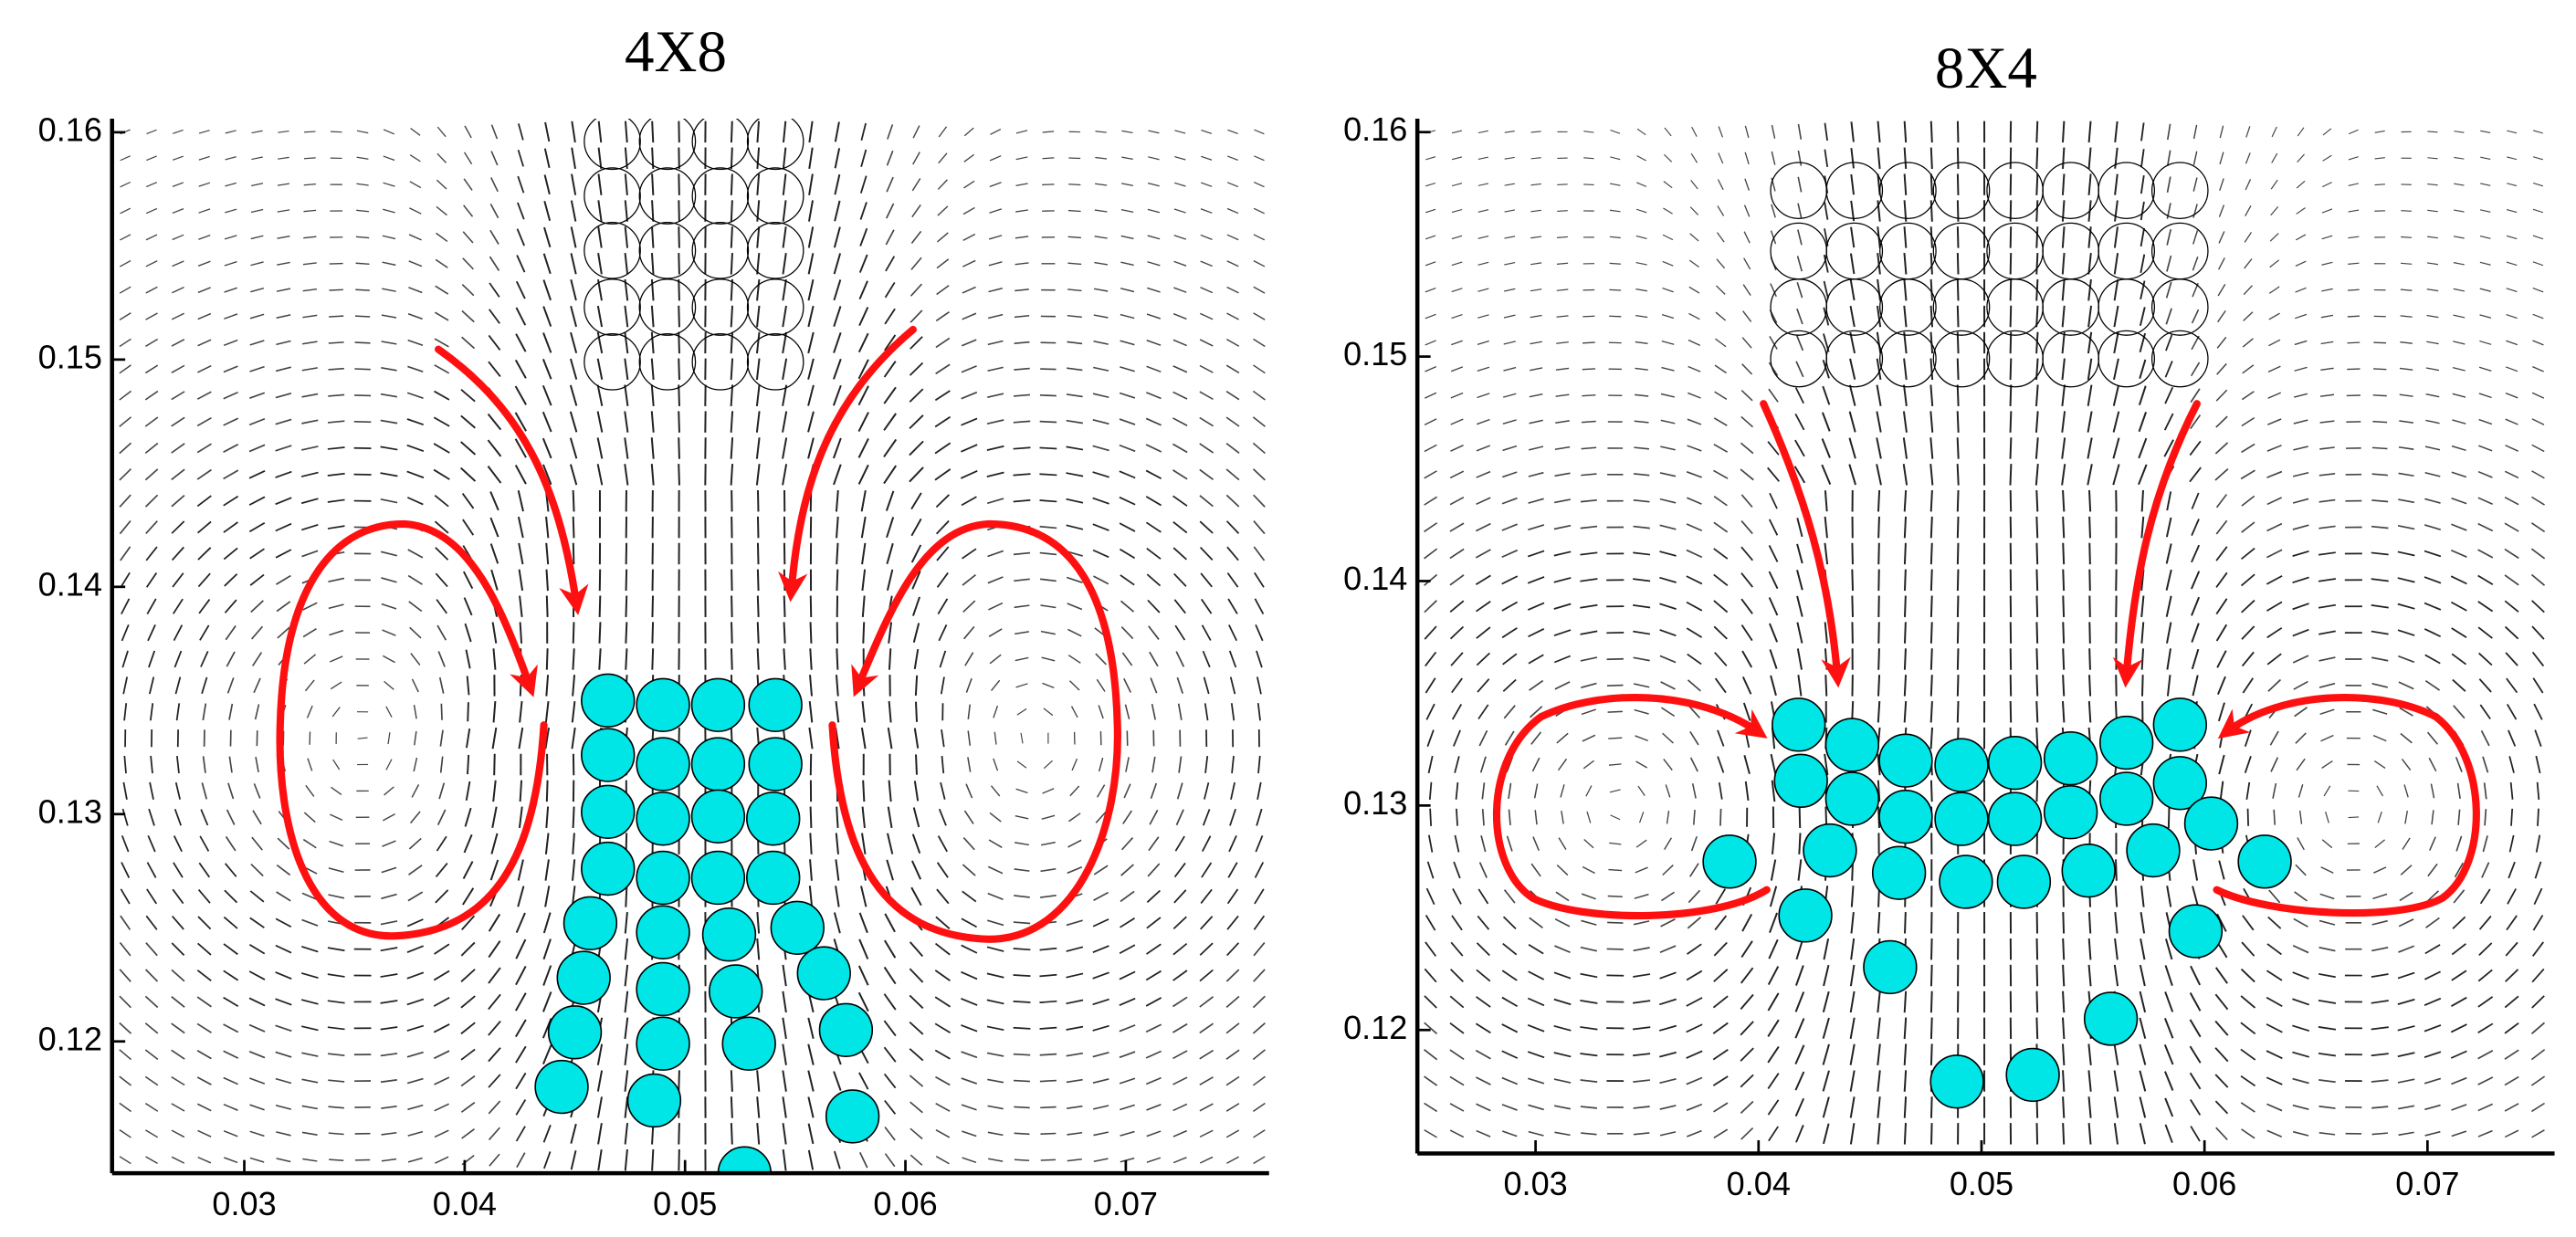 The image size is (2576, 1237). Describe the element at coordinates (2179, 190) in the screenshot. I see `initial-particle` at that location.